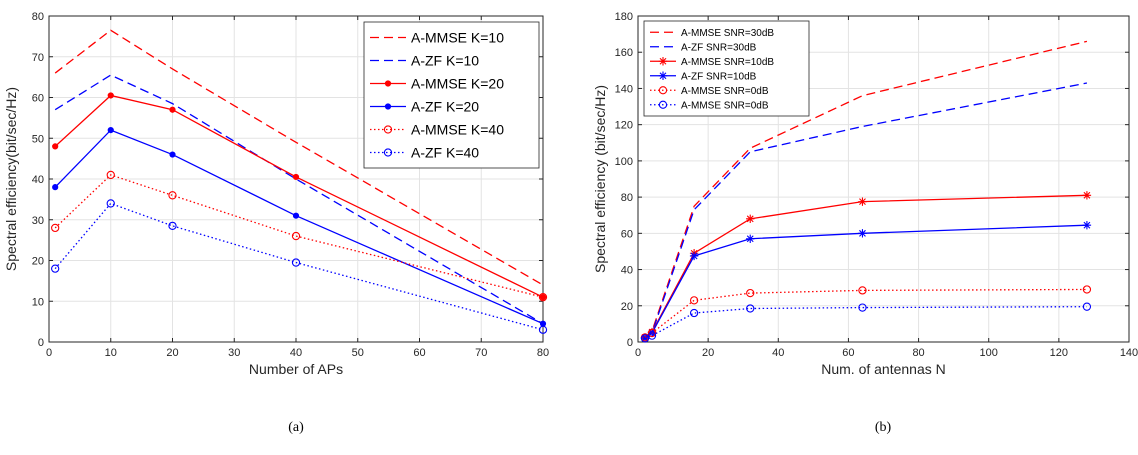  What do you see at coordinates (296, 427) in the screenshot?
I see `figure-caption: (a)` at bounding box center [296, 427].